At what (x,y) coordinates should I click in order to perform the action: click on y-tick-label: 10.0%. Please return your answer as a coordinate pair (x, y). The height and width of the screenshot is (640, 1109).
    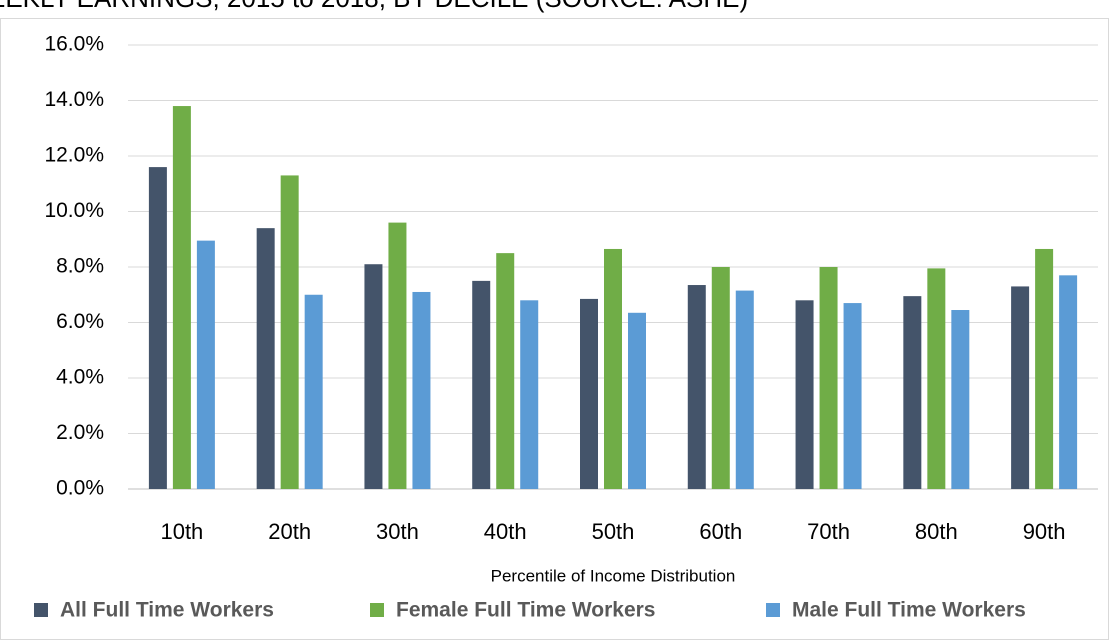
    Looking at the image, I should click on (74, 210).